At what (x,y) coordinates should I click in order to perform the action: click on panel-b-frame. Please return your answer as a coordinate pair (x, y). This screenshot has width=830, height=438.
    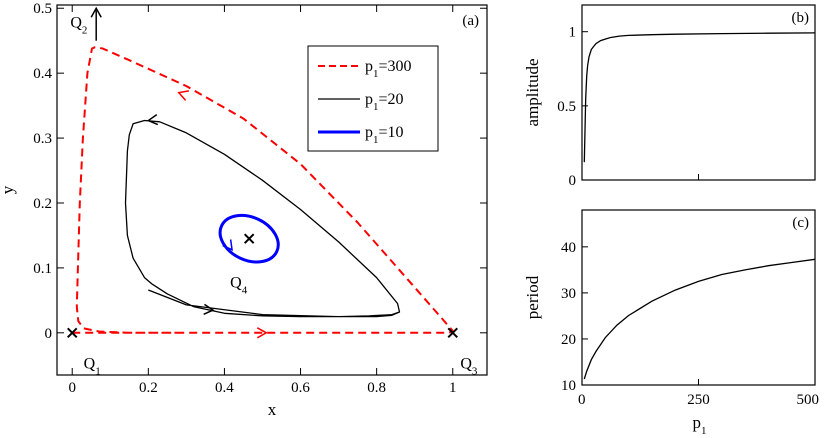
    Looking at the image, I should click on (698, 92).